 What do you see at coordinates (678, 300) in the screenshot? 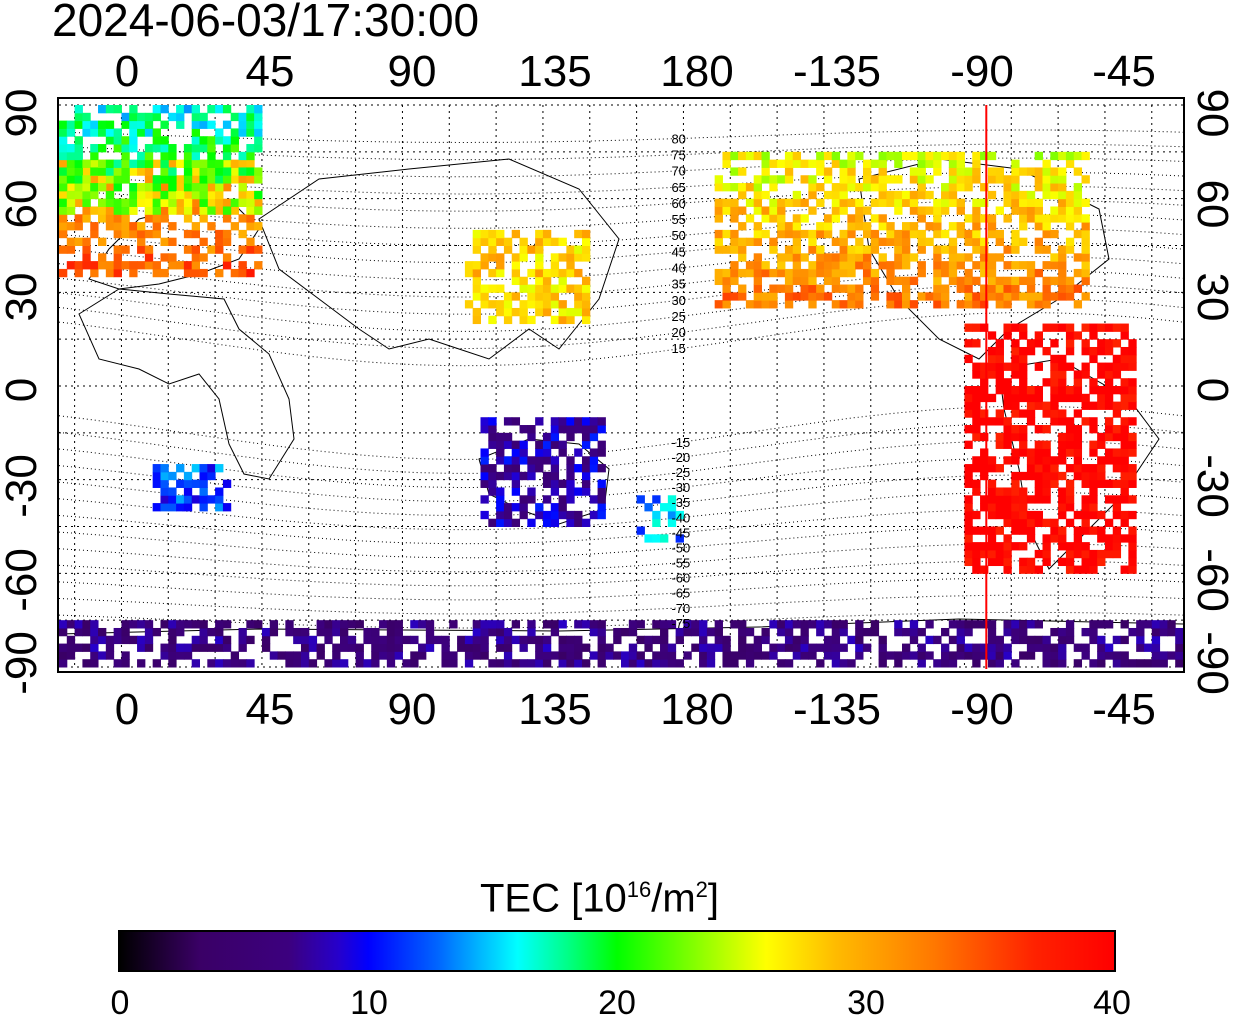
I see `magnetic-latitude-label: 30` at bounding box center [678, 300].